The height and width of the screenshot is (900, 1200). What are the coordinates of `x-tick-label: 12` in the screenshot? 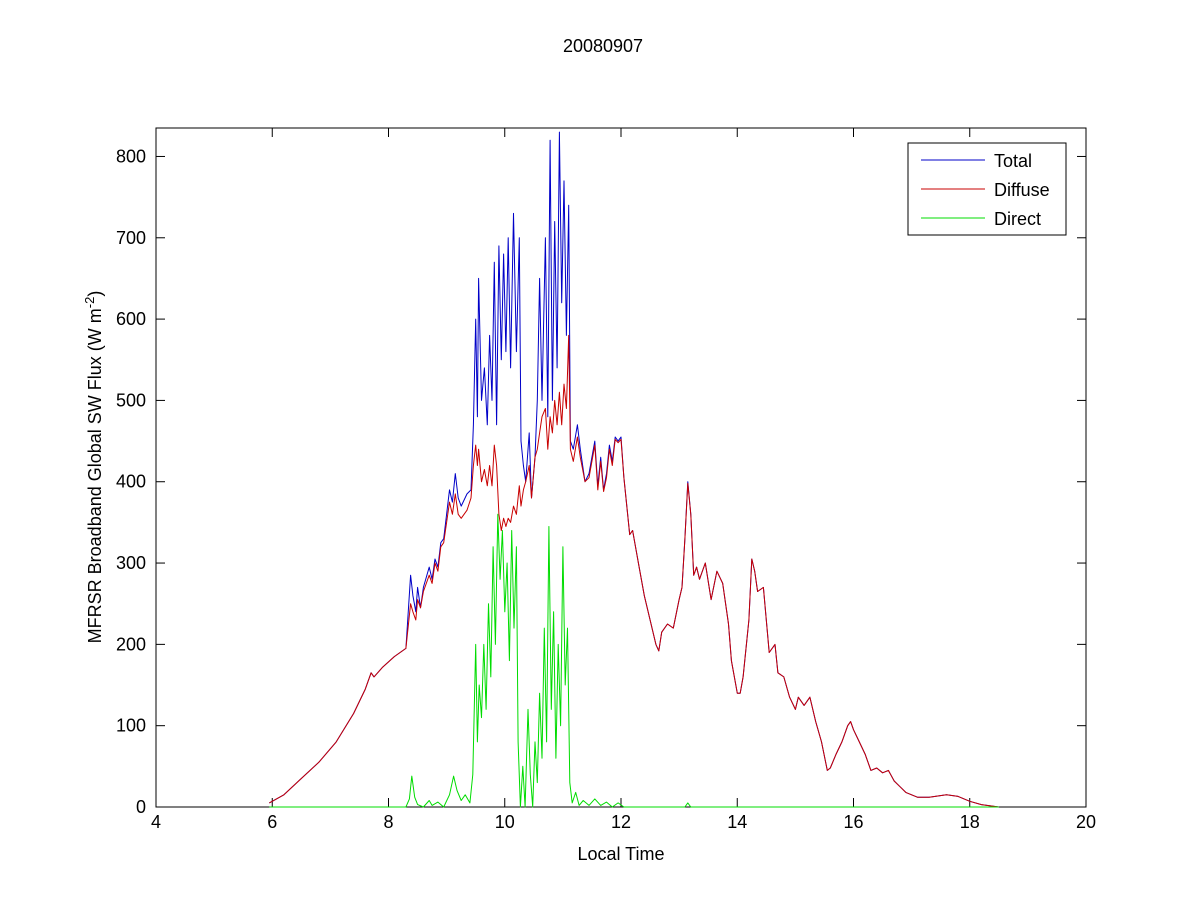 It's located at (621, 822).